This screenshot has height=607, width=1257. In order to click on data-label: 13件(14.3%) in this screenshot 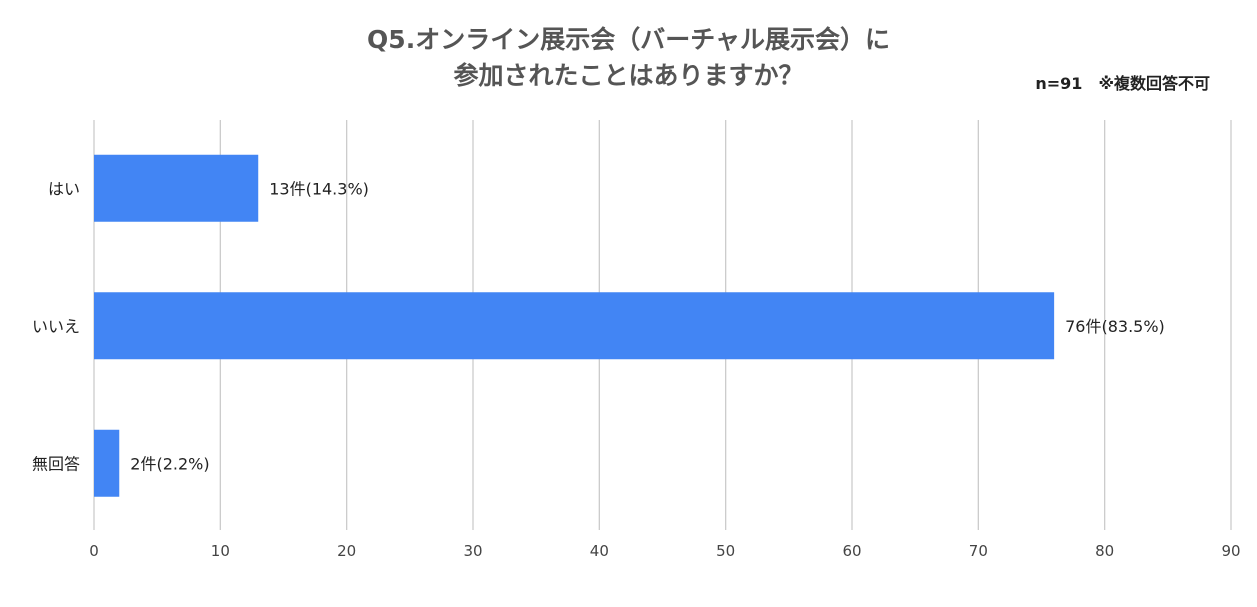, I will do `click(319, 188)`.